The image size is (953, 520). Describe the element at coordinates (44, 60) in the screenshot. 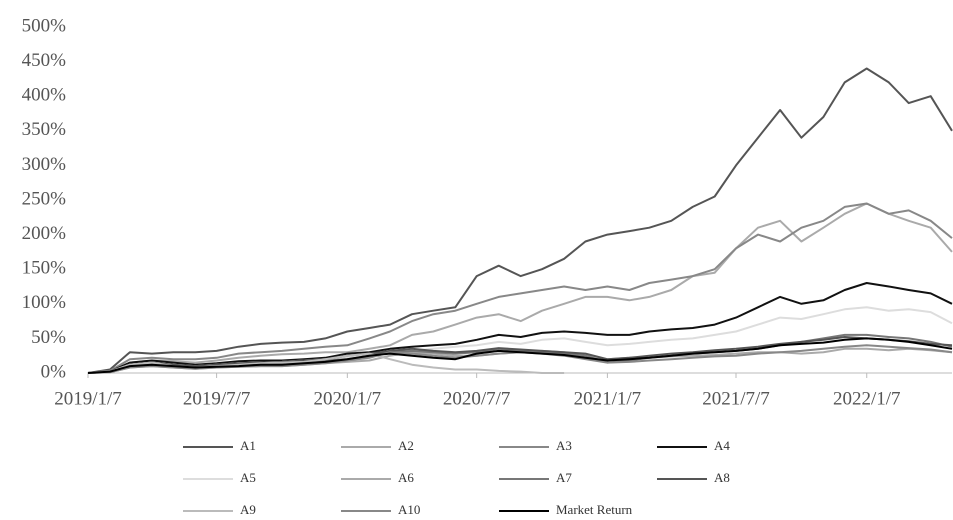

I see `y-tick-label: 450%` at that location.